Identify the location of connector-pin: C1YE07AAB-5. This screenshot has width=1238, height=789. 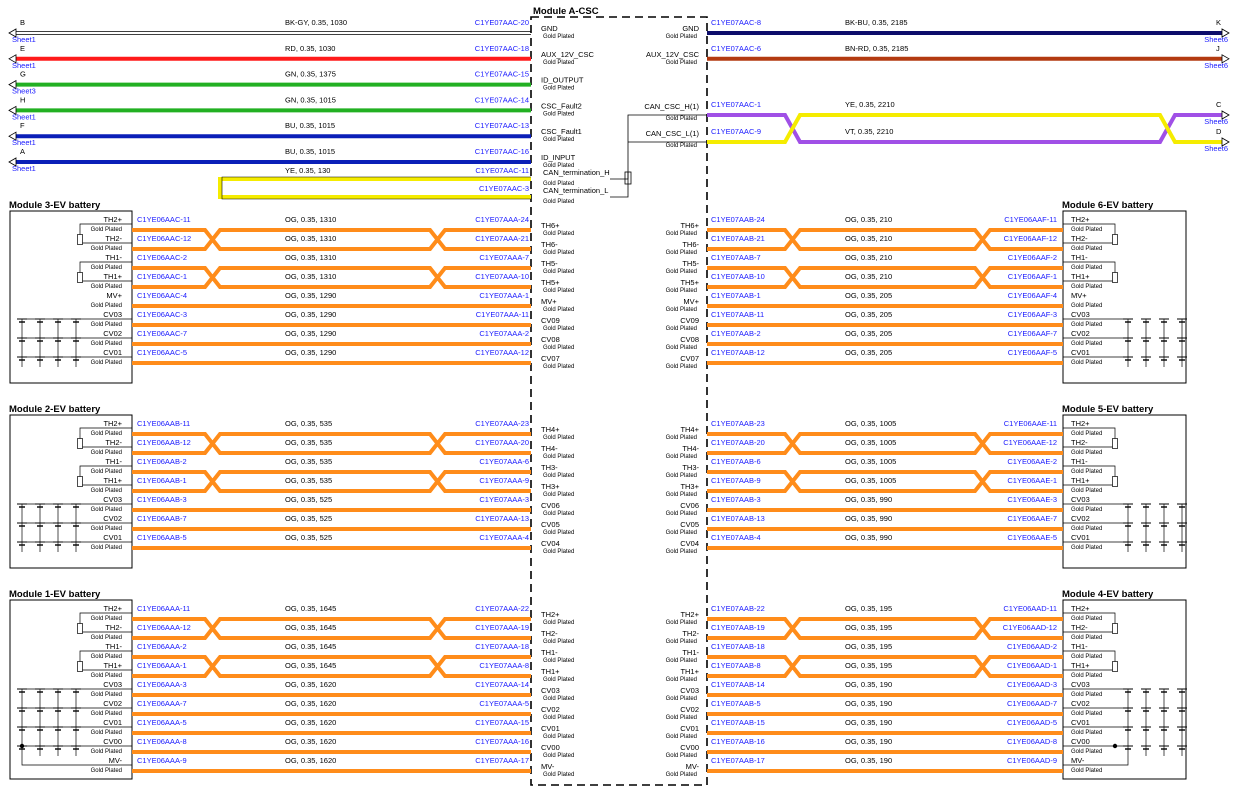
(736, 703).